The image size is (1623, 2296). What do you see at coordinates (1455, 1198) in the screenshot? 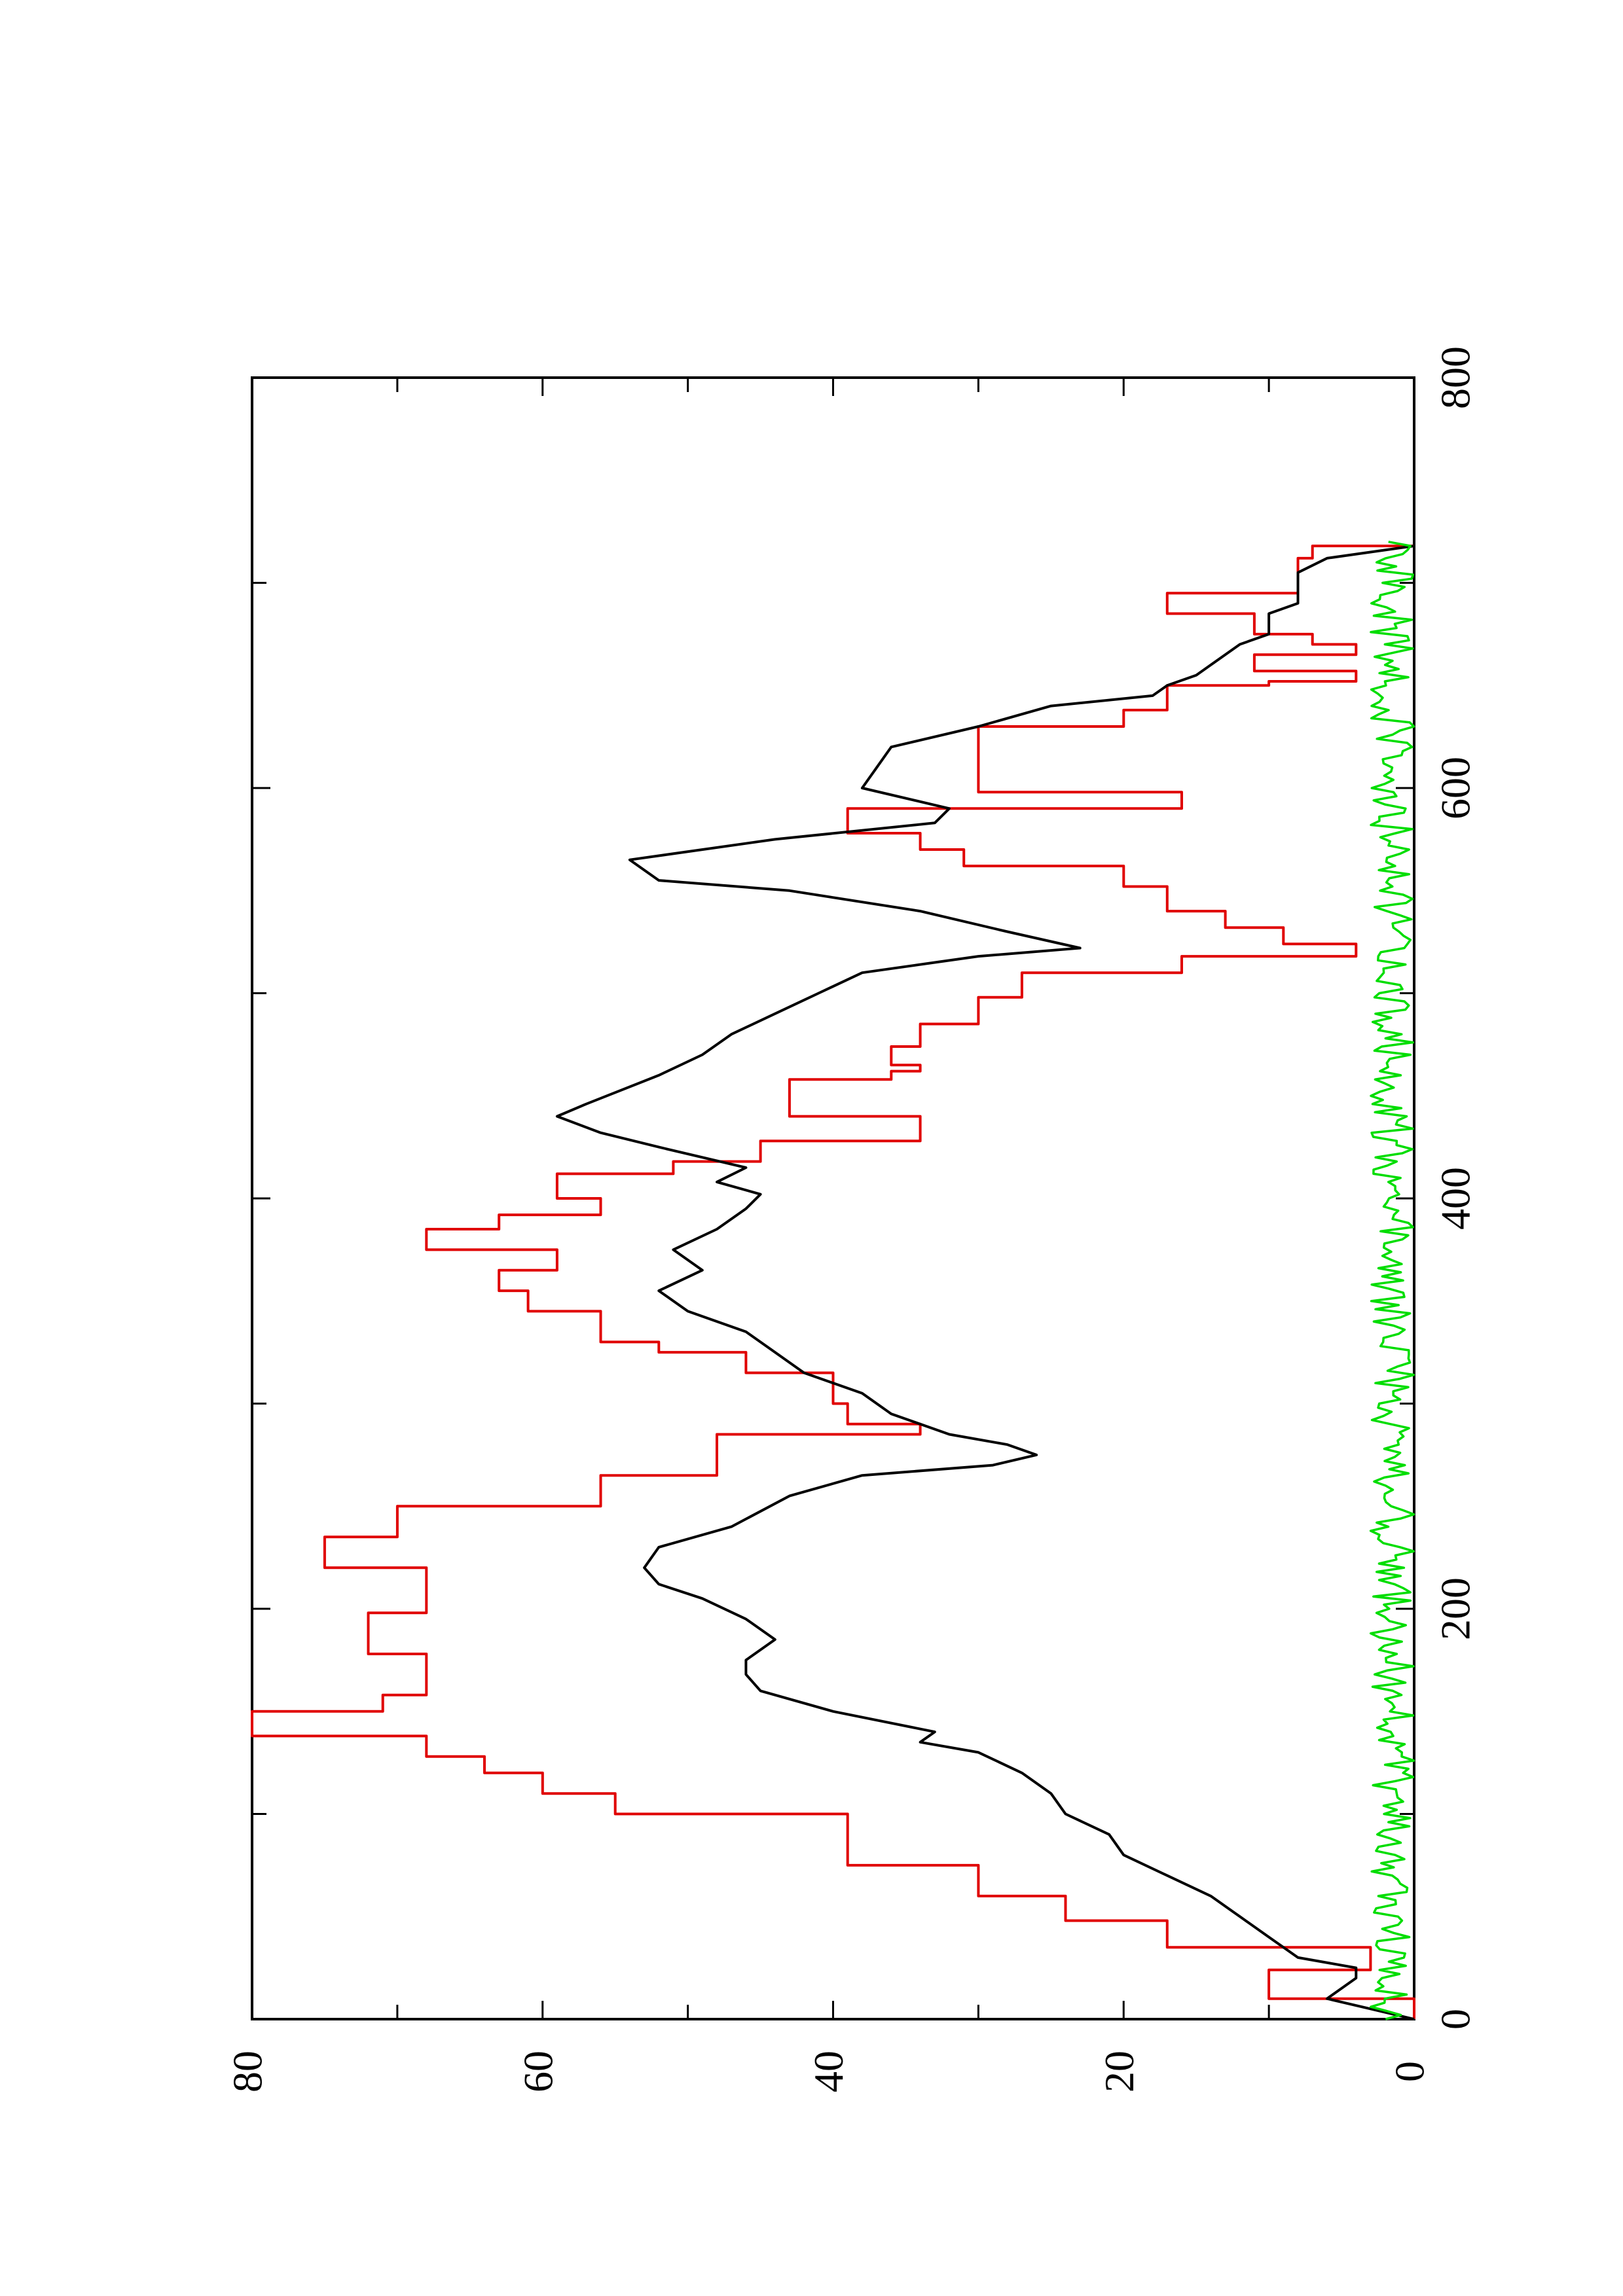
I see `x-tick-label: 400` at bounding box center [1455, 1198].